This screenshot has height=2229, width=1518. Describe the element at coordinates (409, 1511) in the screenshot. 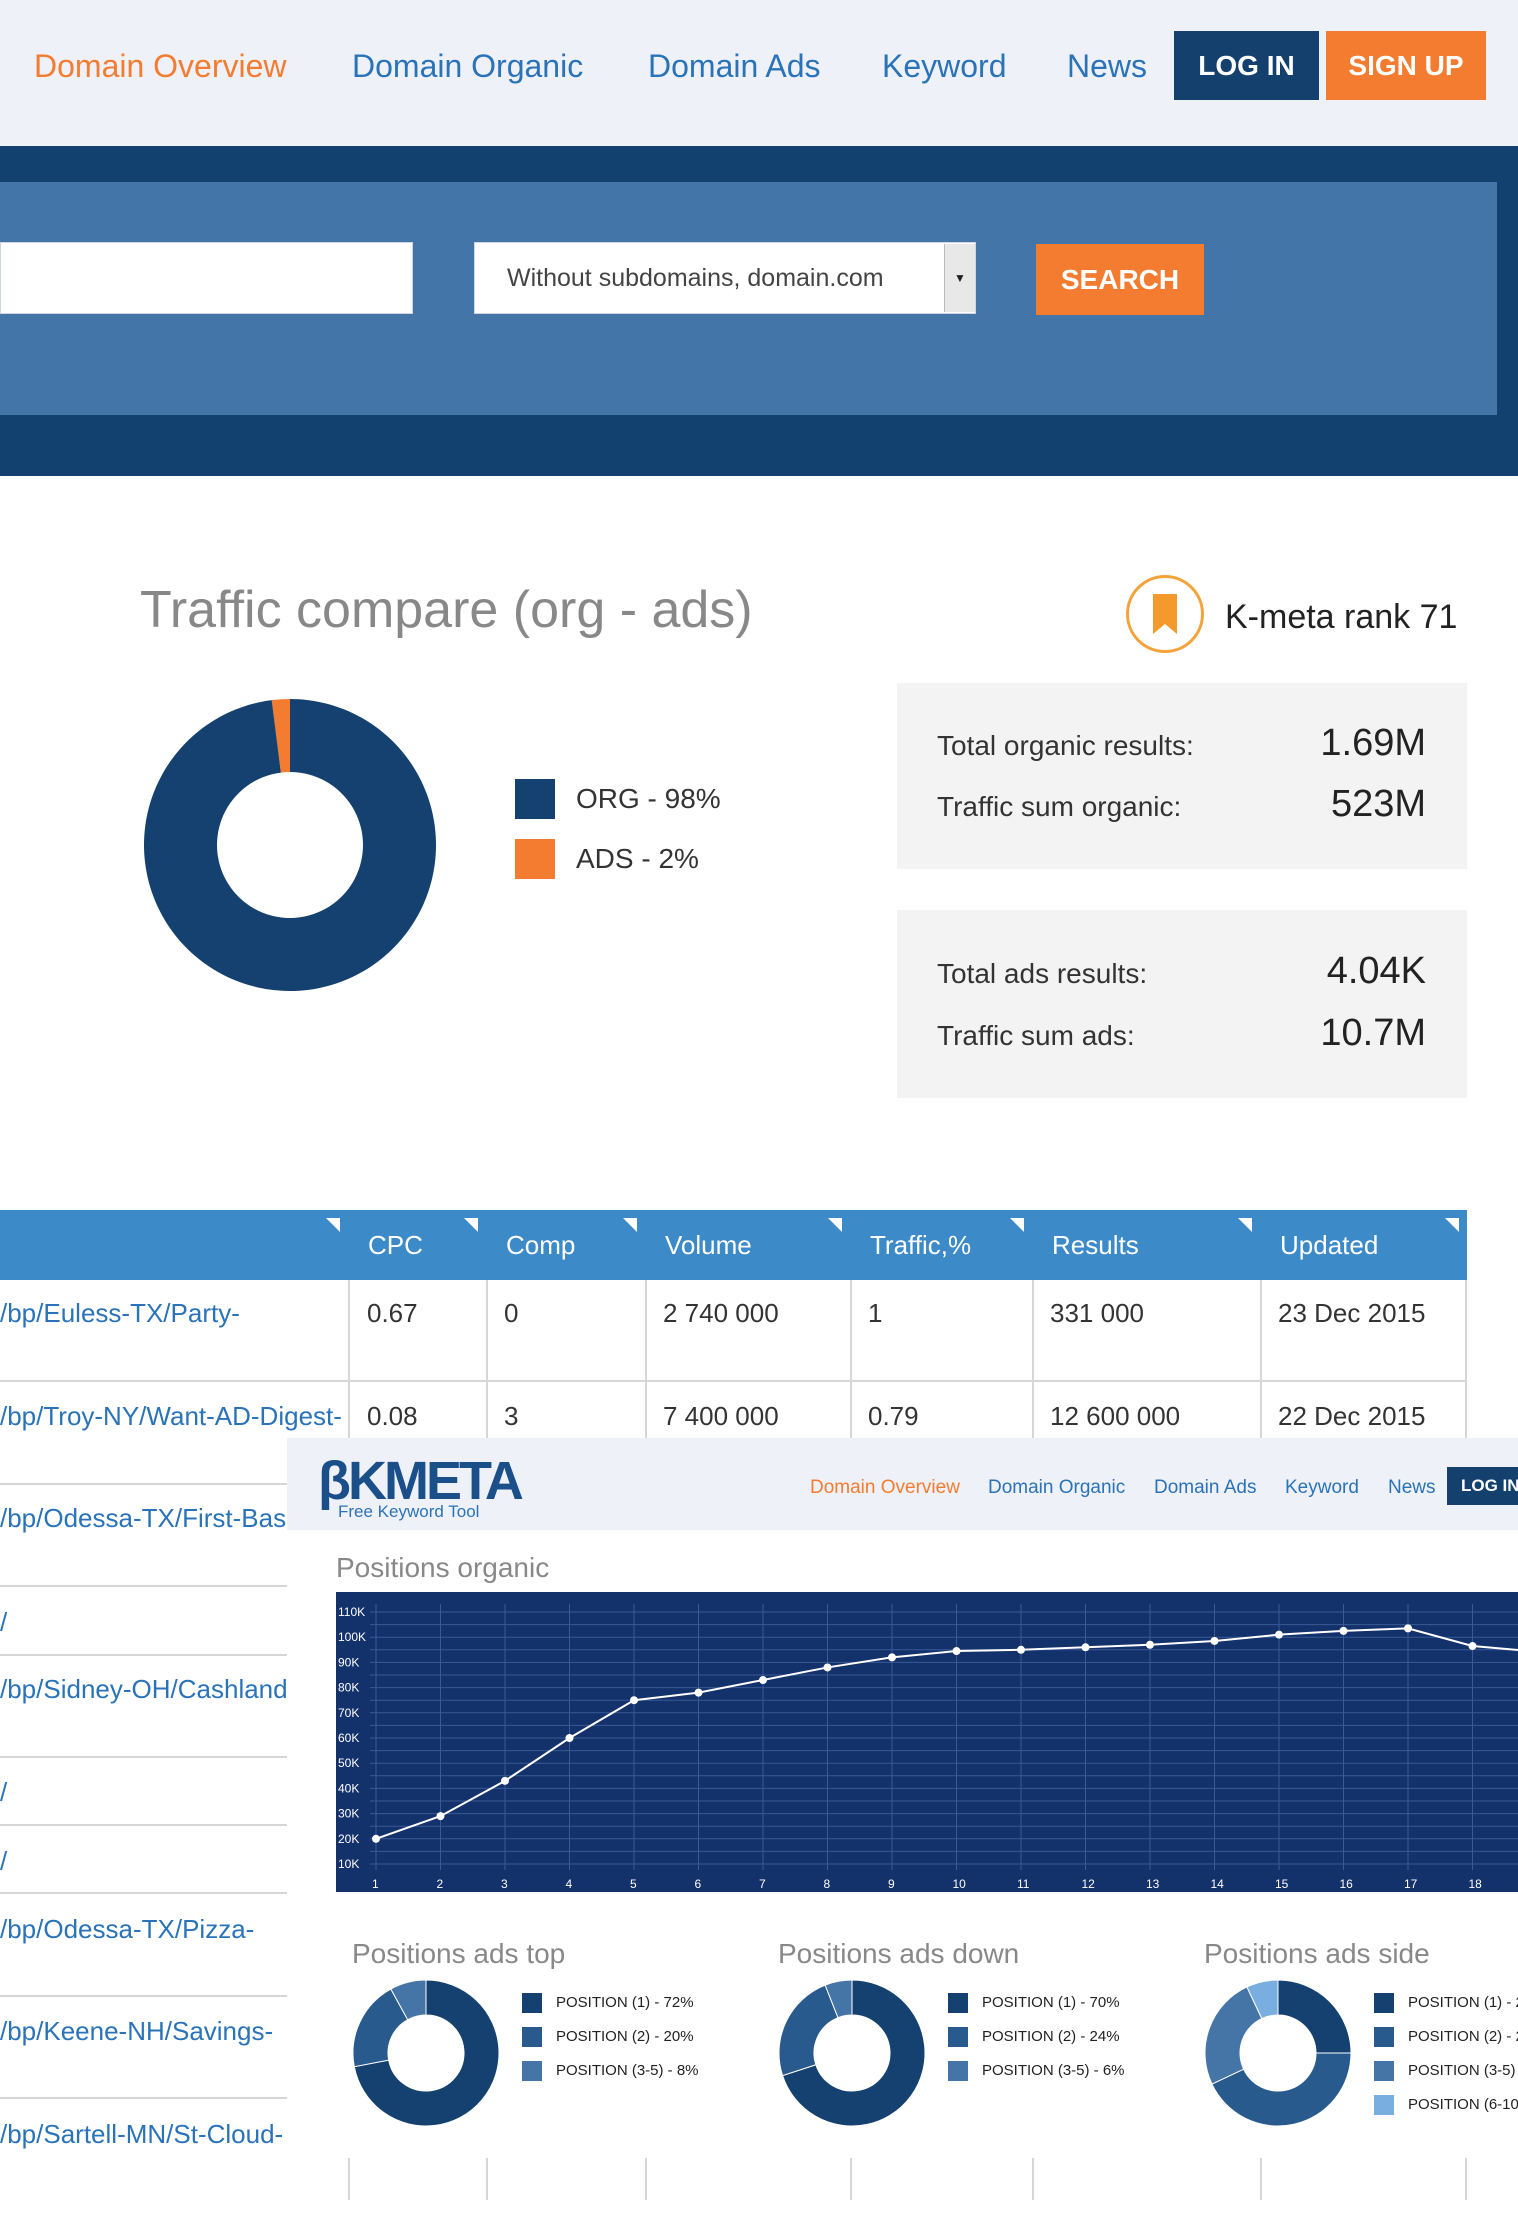

I see `logo-tagline: Free Keyword Tool` at that location.